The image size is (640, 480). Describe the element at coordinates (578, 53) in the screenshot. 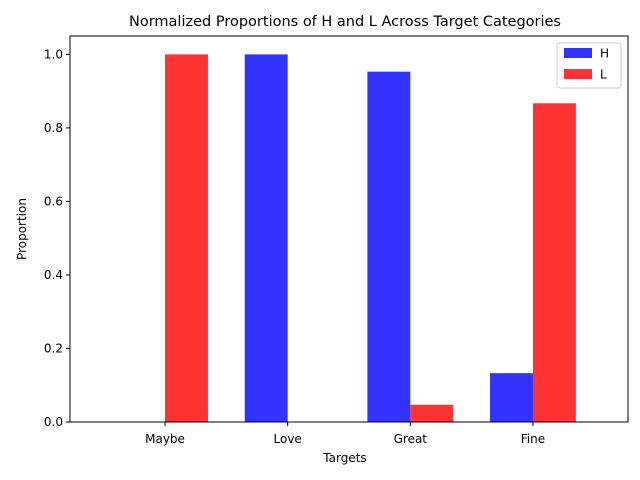

I see `legend-swatch-H` at that location.